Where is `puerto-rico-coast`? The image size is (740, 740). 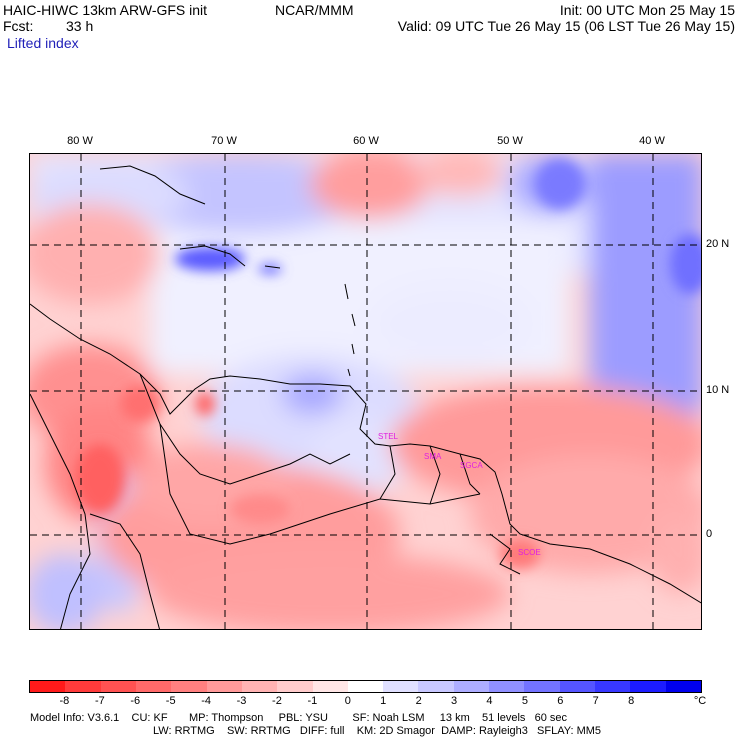
puerto-rico-coast is located at coordinates (272, 267).